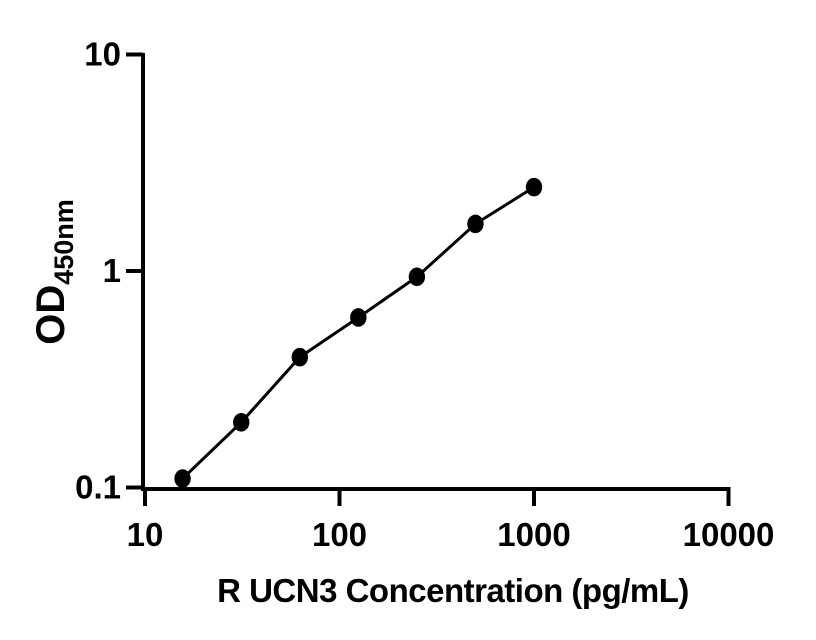 This screenshot has height=640, width=816. Describe the element at coordinates (51, 315) in the screenshot. I see `y-axis-title-main: OD` at that location.